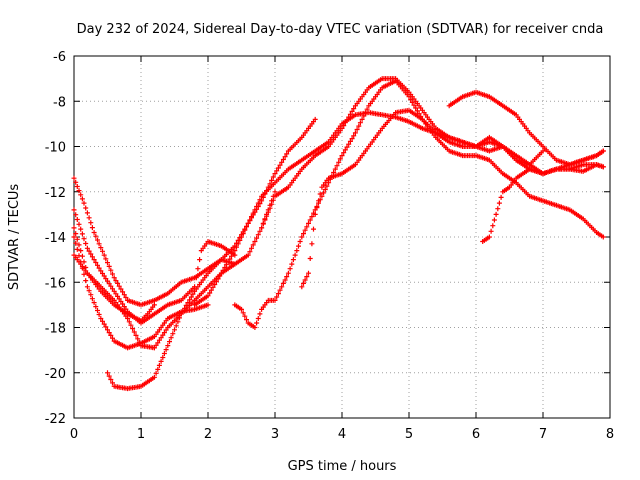 Image resolution: width=640 pixels, height=480 pixels. I want to click on y-tick-label: -18, so click(55, 329).